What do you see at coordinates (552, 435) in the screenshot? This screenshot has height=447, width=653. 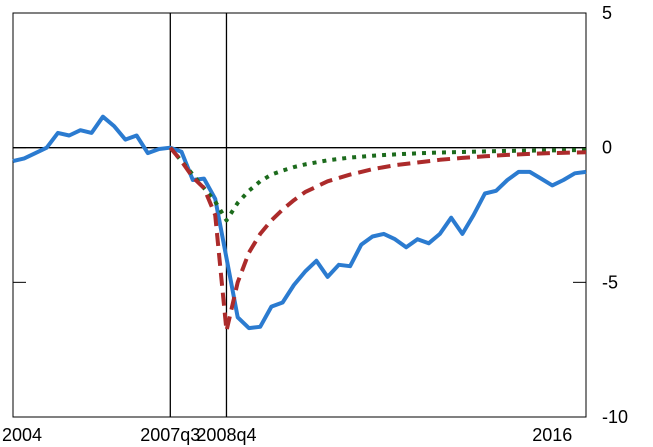 I see `x-tick-label: 2016` at bounding box center [552, 435].